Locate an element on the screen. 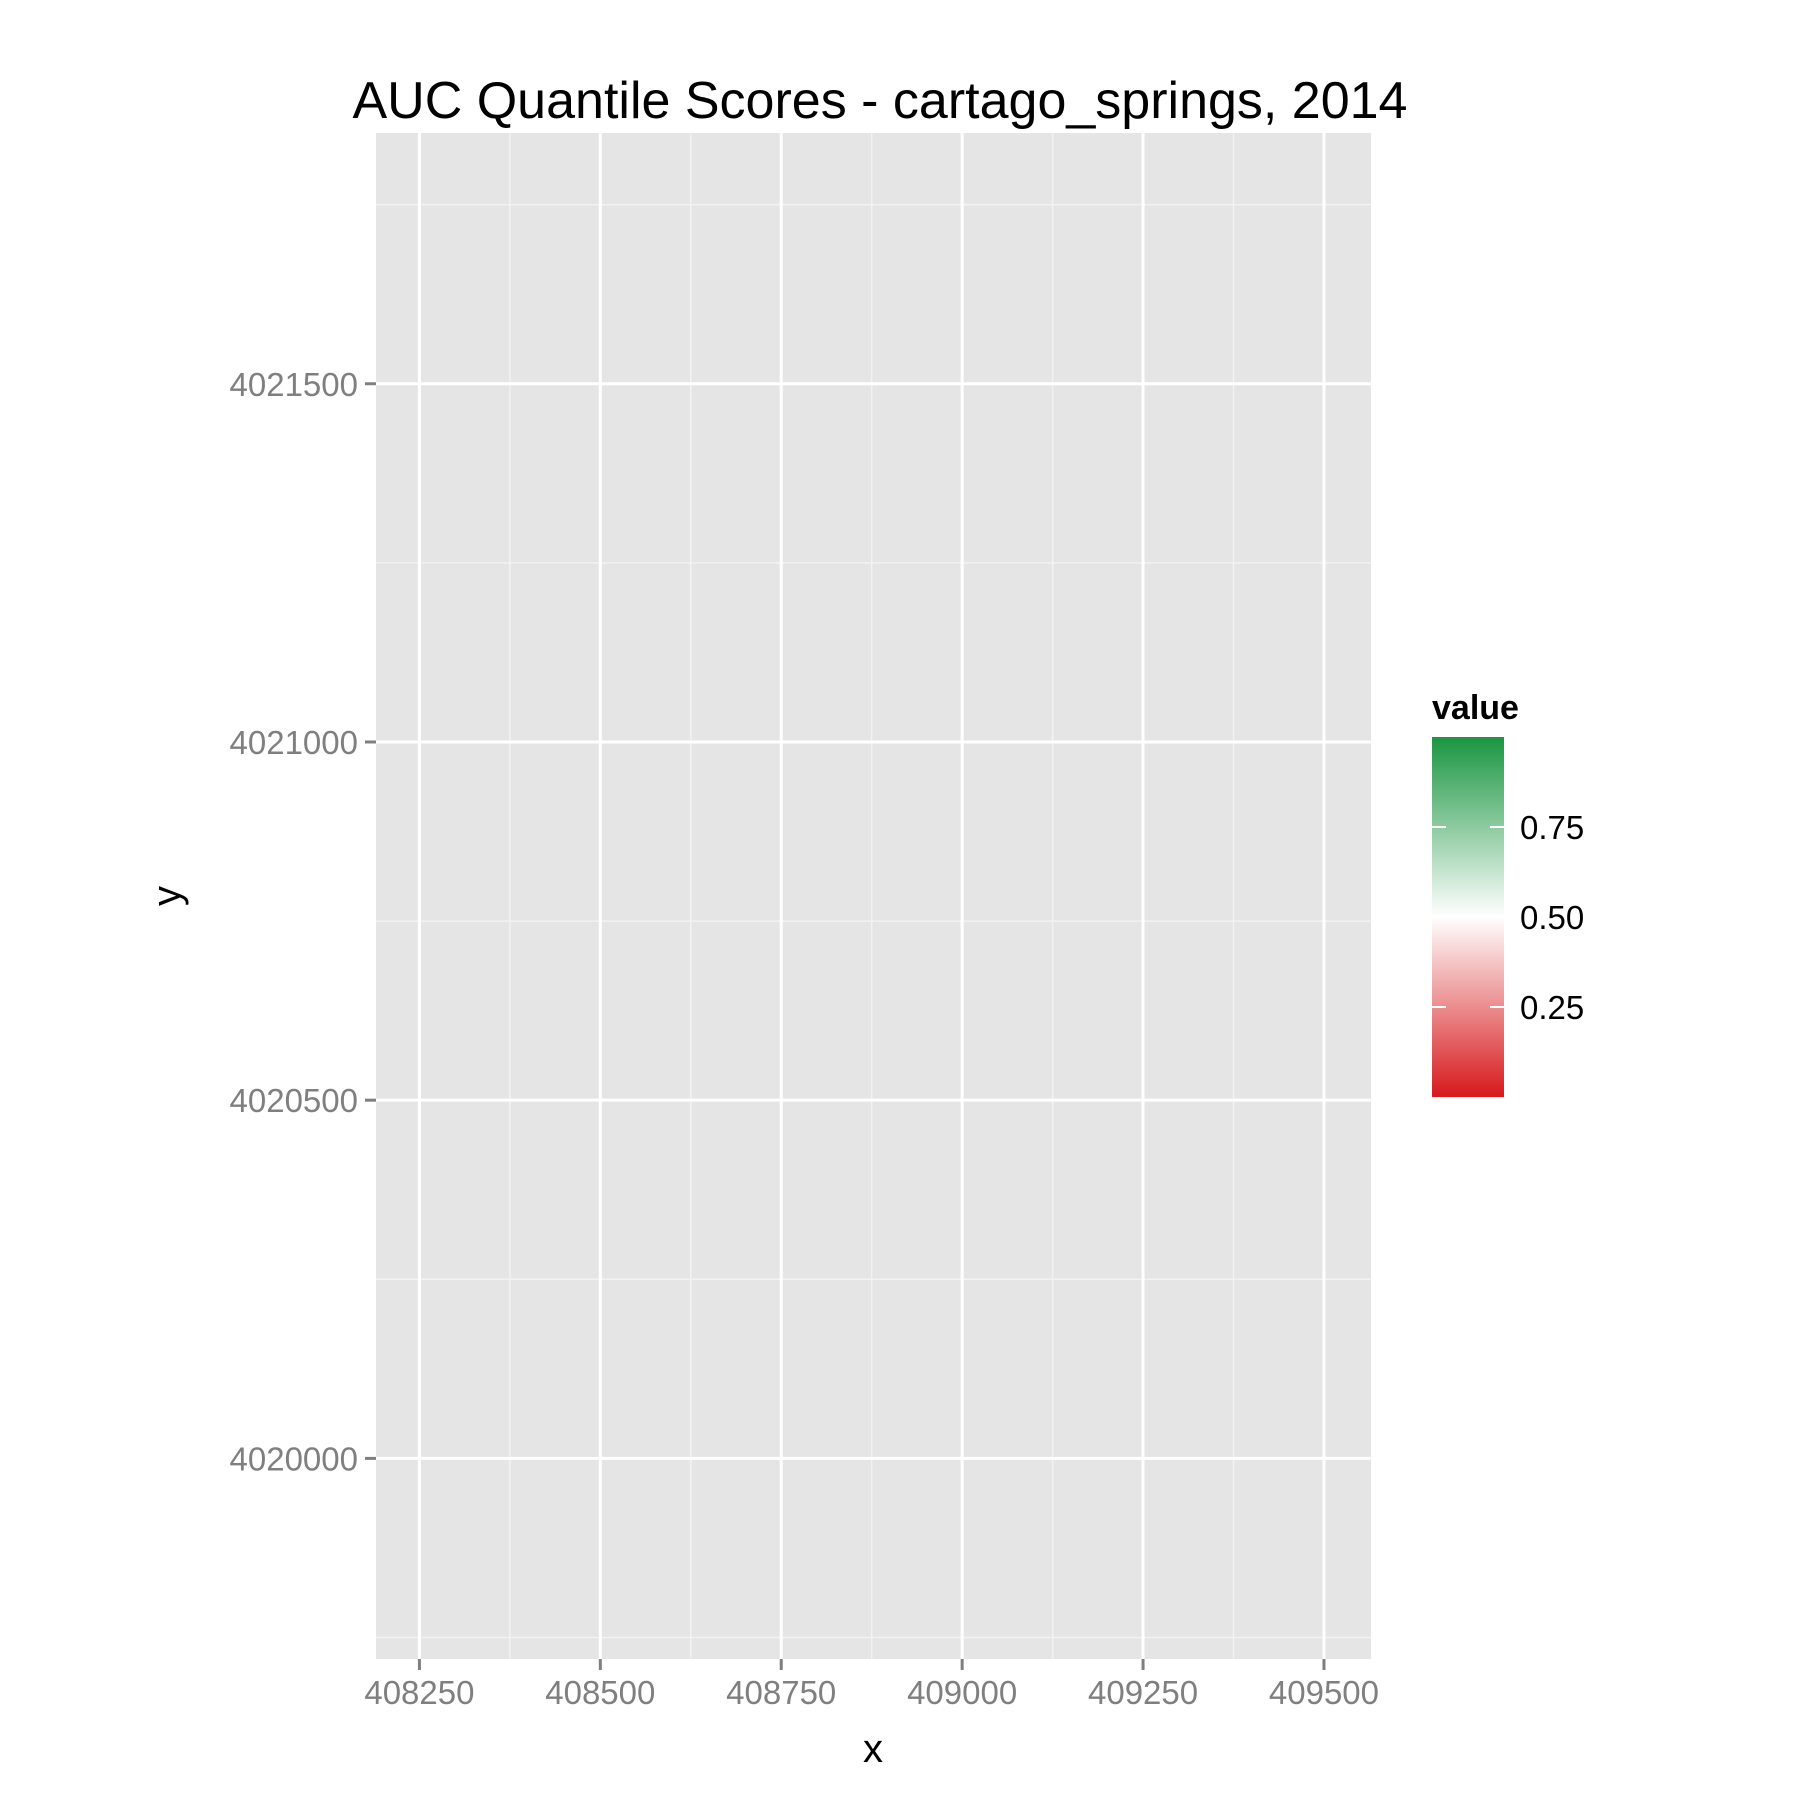  x-tick-label: 408500 is located at coordinates (600, 1692).